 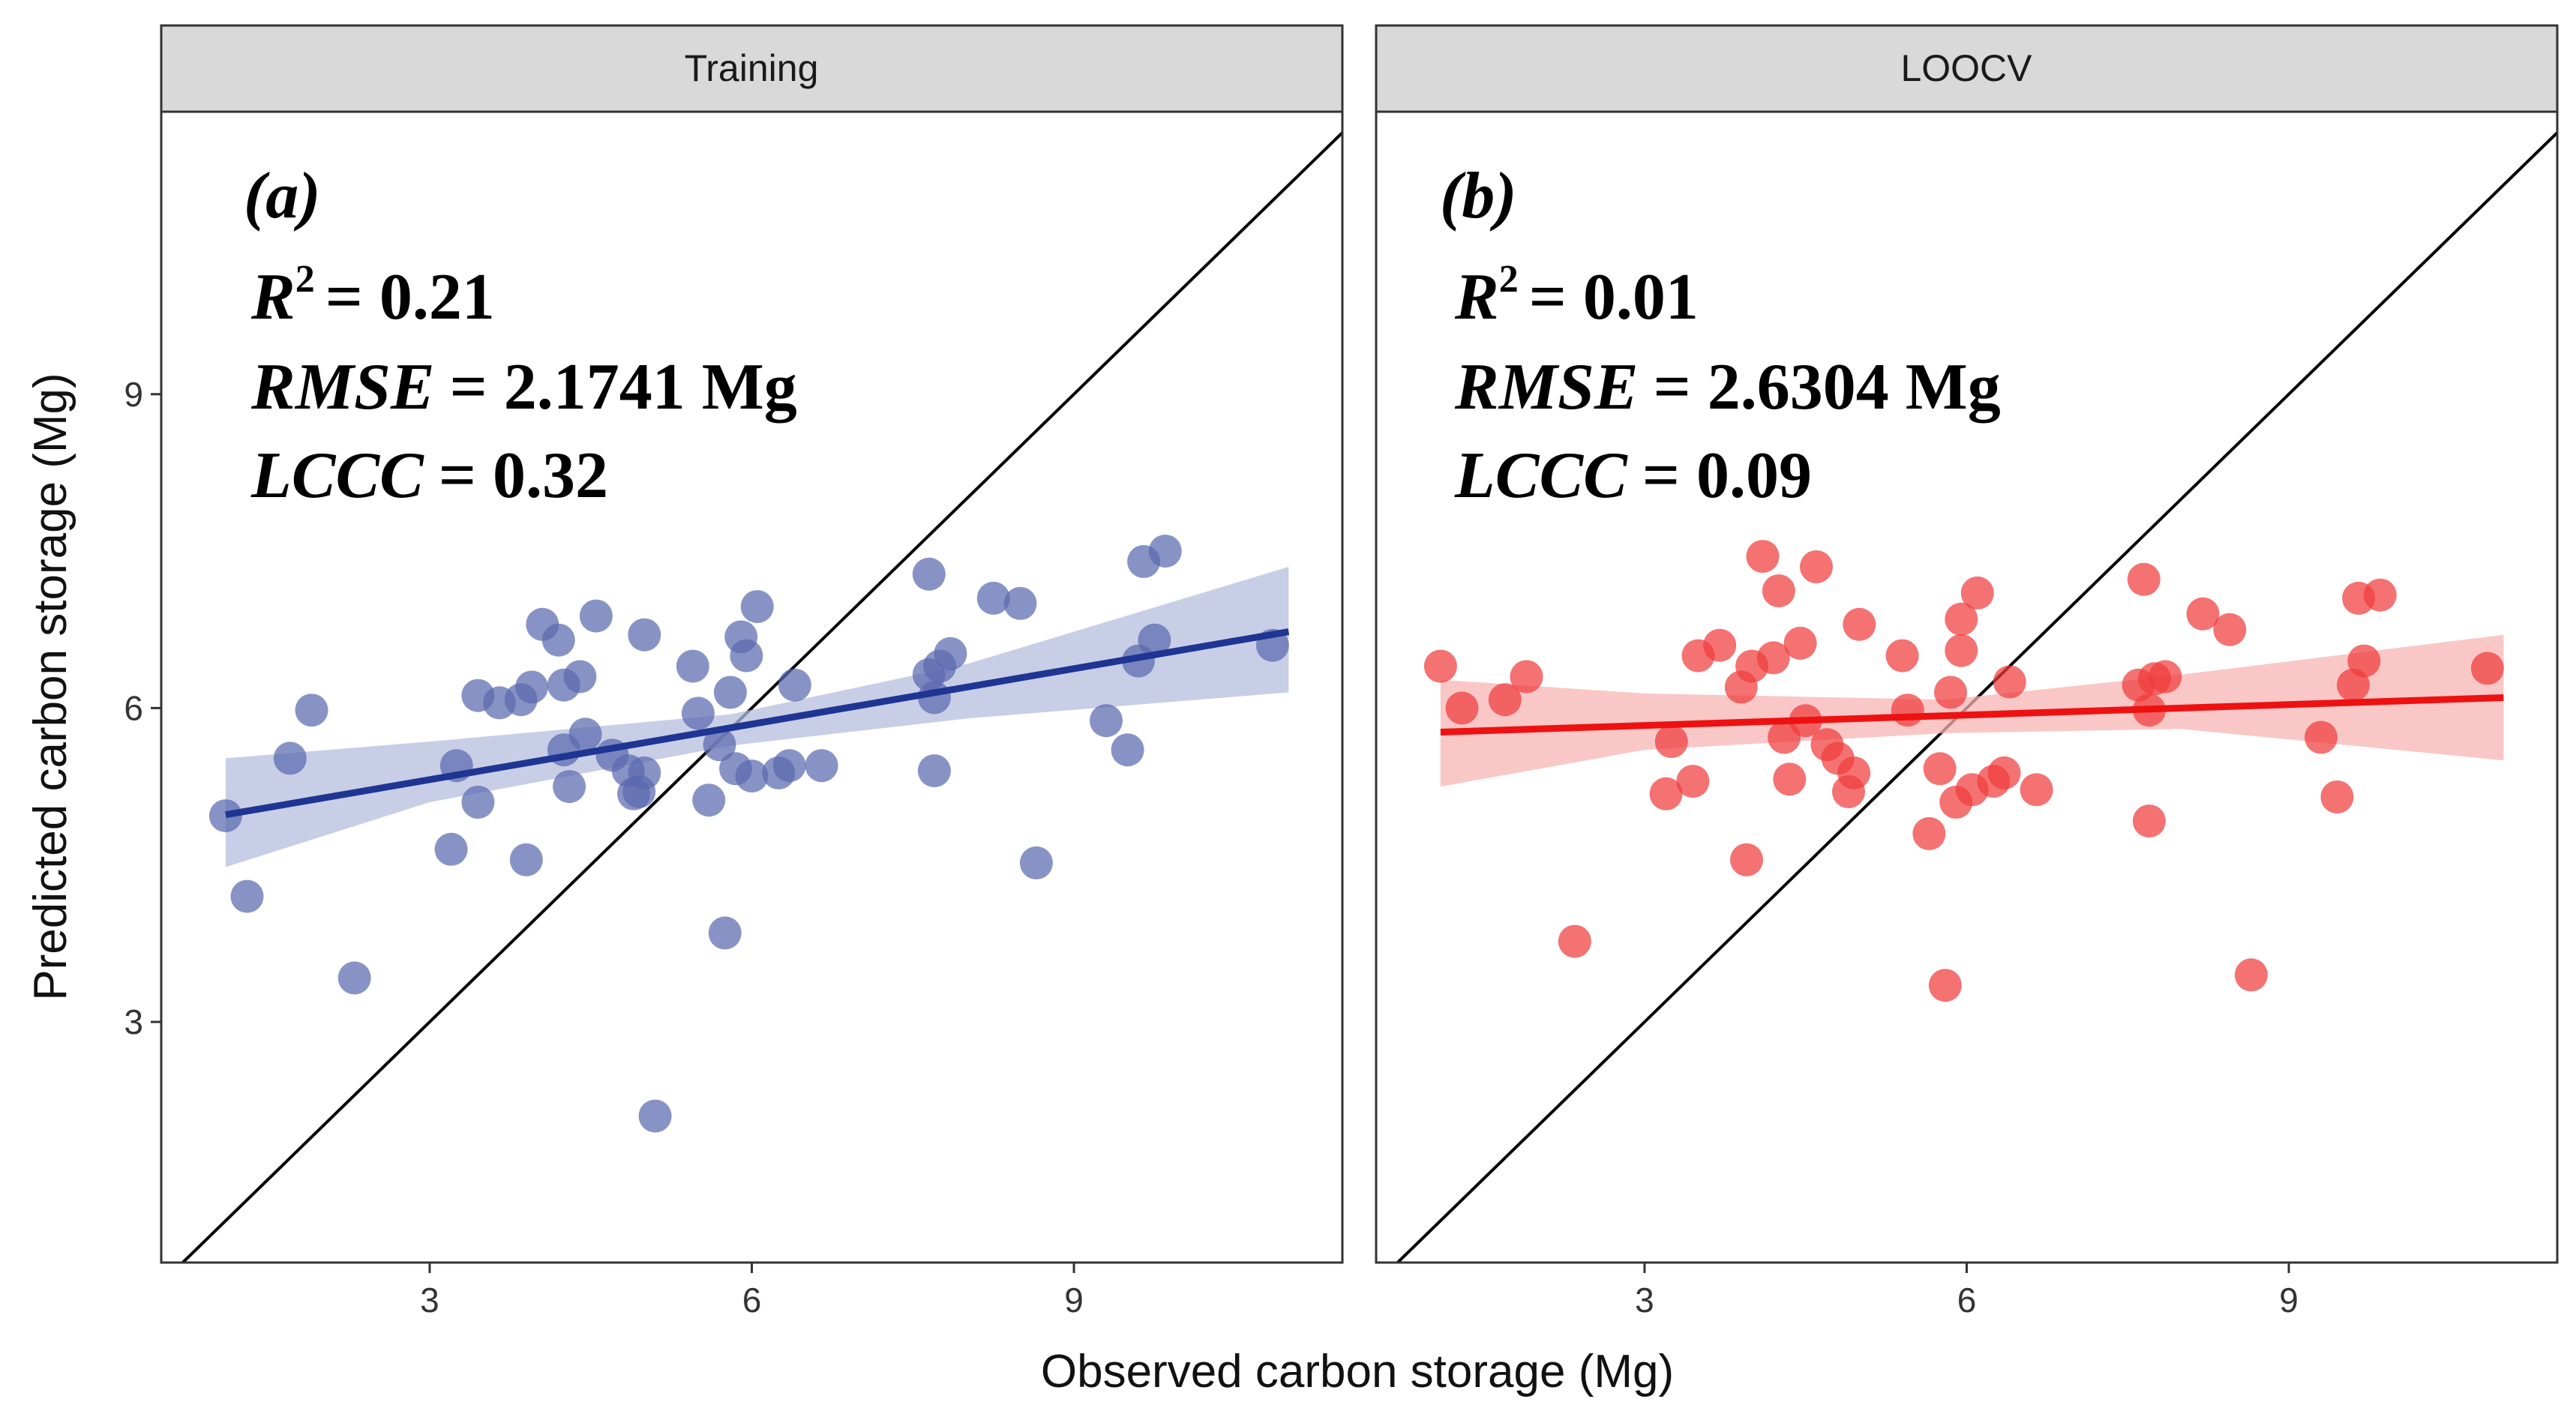 I want to click on lccc-annotation-a: LCCC = 0.32, so click(x=429, y=475).